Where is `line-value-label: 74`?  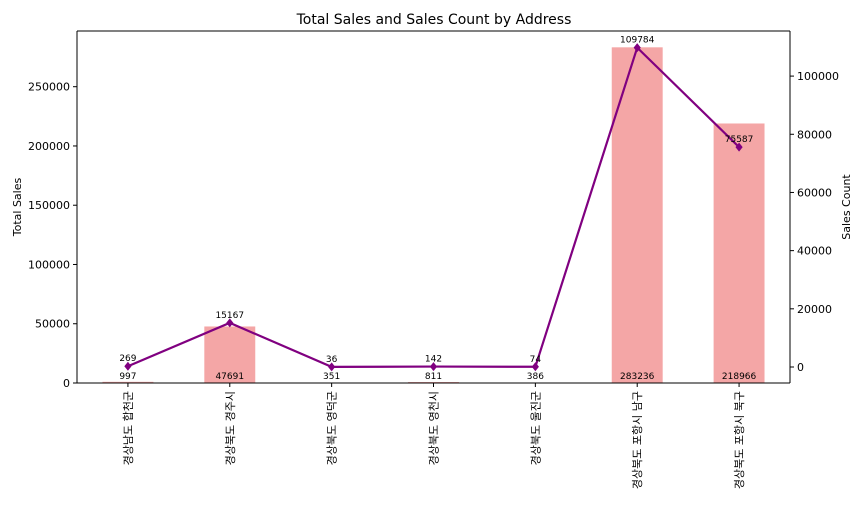
line-value-label: 74 is located at coordinates (536, 360).